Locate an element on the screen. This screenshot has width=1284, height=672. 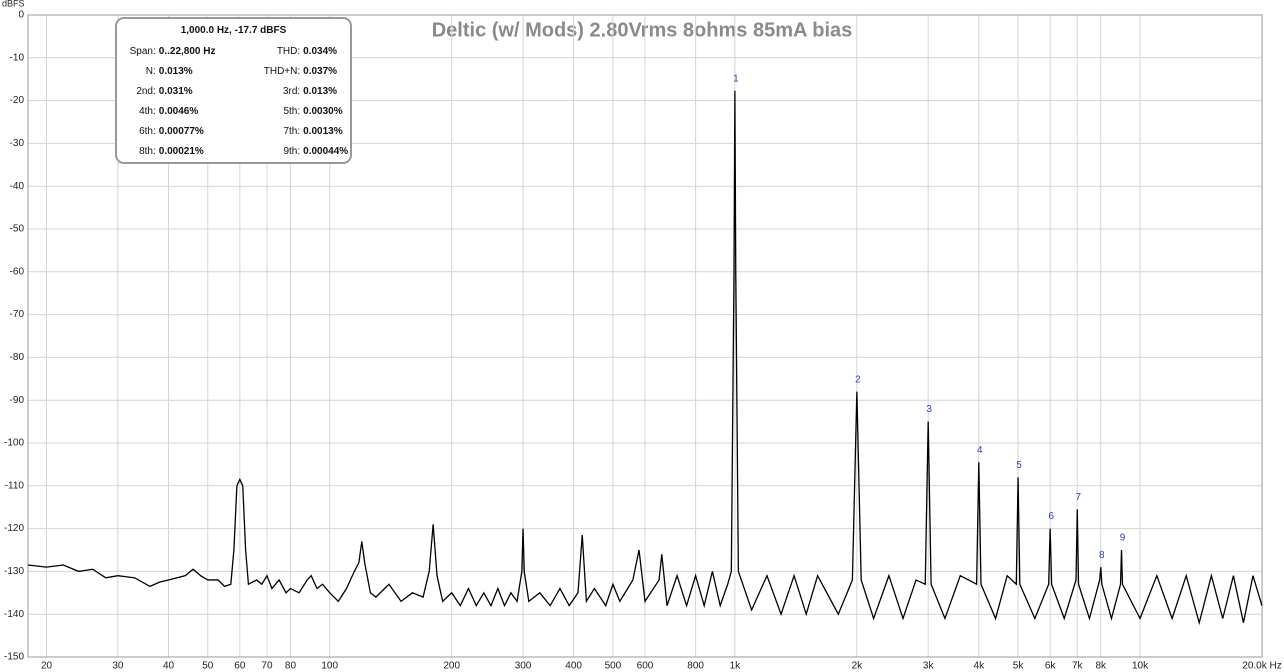
info-value: 0.00021% is located at coordinates (181, 151).